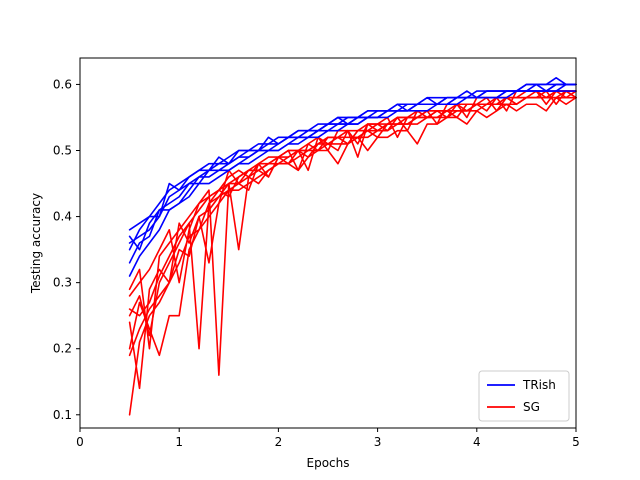  I want to click on x-tick-label: 1, so click(179, 442).